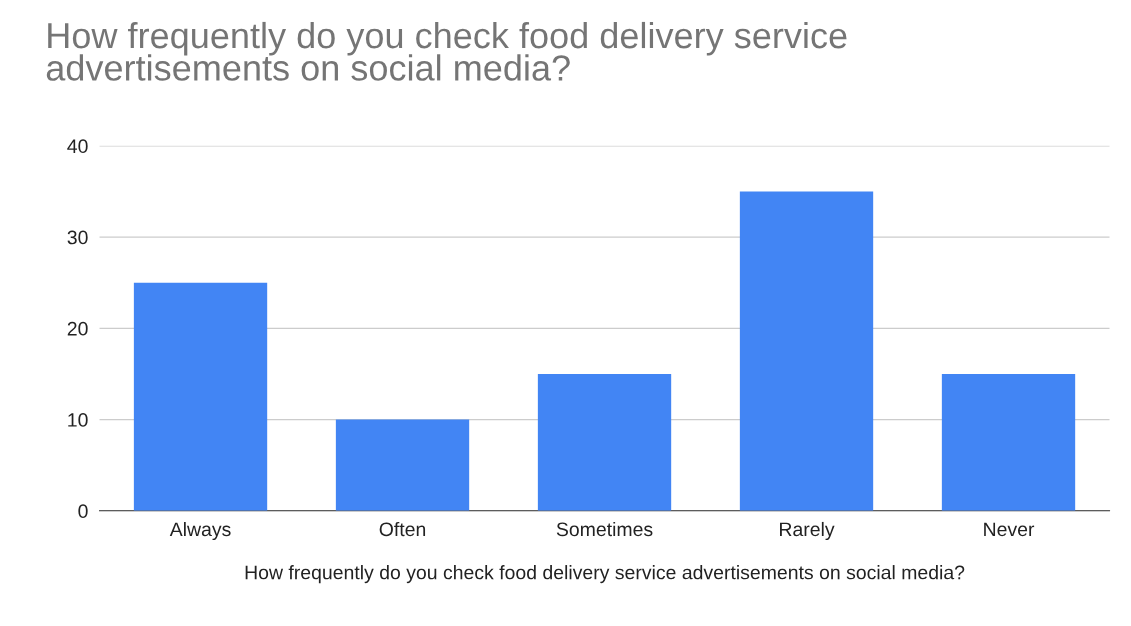 The height and width of the screenshot is (626, 1131). I want to click on x-axis-title: How frequently do you check food delivery service advertisements on social media?, so click(605, 574).